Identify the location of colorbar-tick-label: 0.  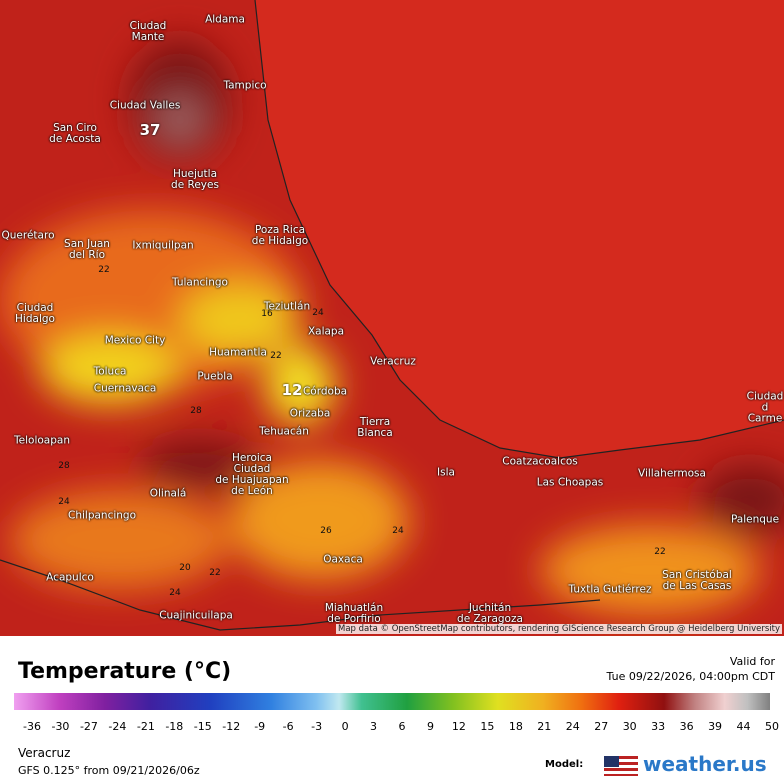
(345, 726).